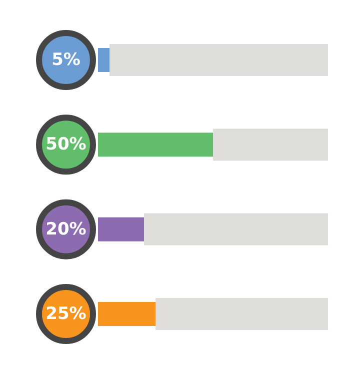 The image size is (361, 380). I want to click on data-label: 5%, so click(66, 60).